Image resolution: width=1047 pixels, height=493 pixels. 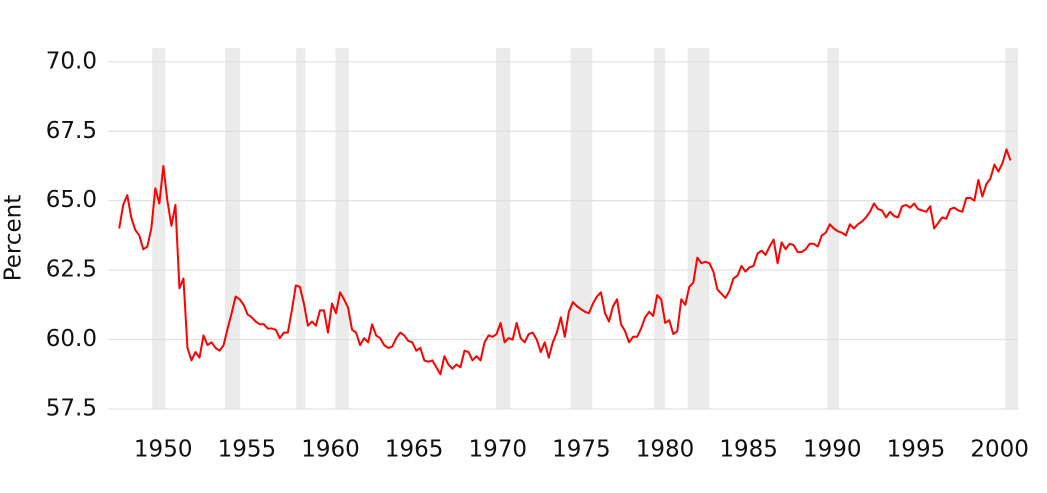 What do you see at coordinates (916, 450) in the screenshot?
I see `x-tick-label: 1995` at bounding box center [916, 450].